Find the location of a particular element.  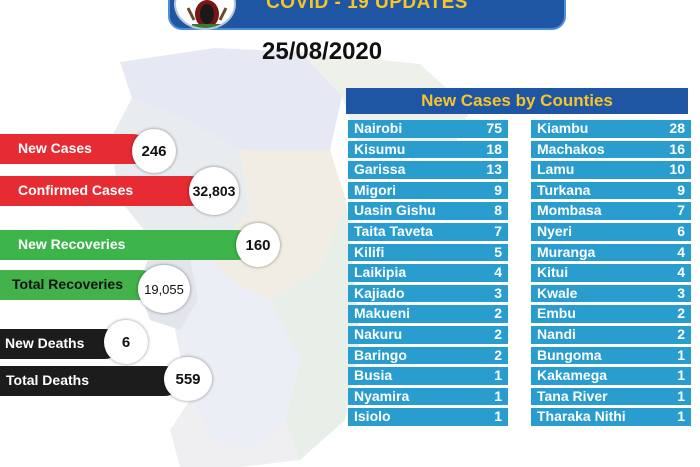

county-name: Tana River is located at coordinates (572, 395).